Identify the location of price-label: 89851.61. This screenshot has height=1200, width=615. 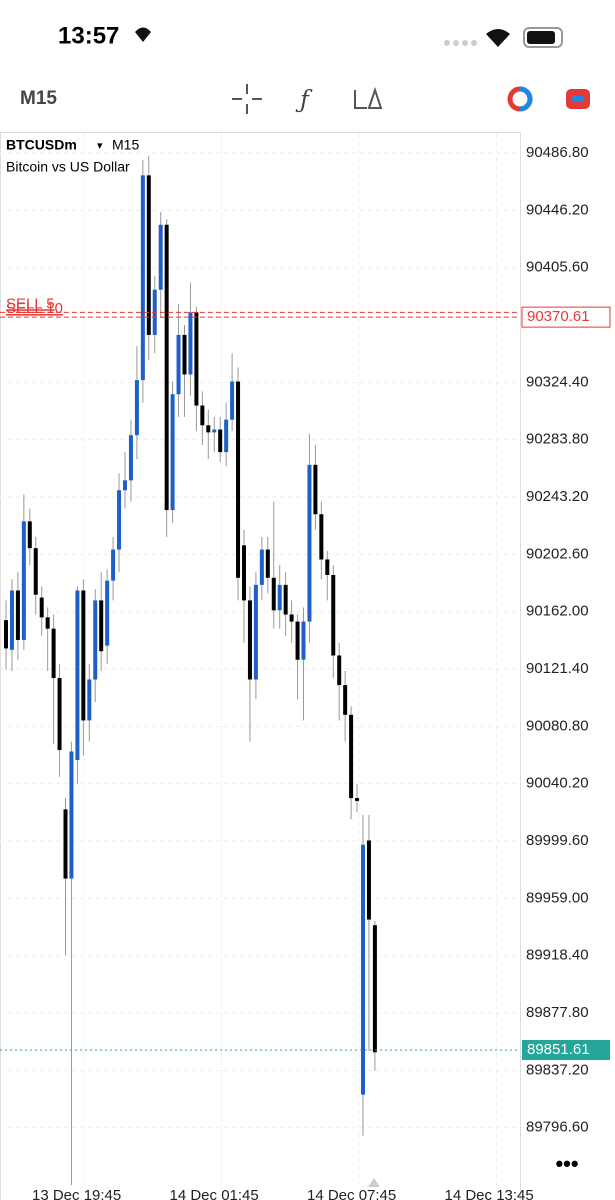
(558, 1049).